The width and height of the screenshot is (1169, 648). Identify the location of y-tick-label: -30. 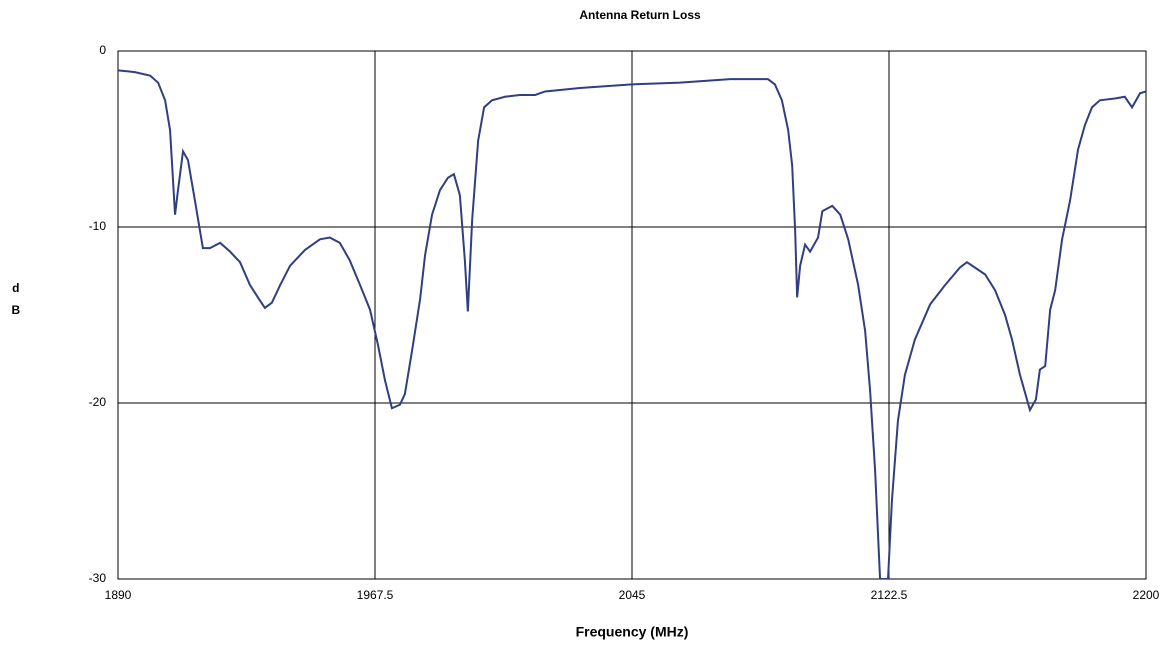
(98, 578).